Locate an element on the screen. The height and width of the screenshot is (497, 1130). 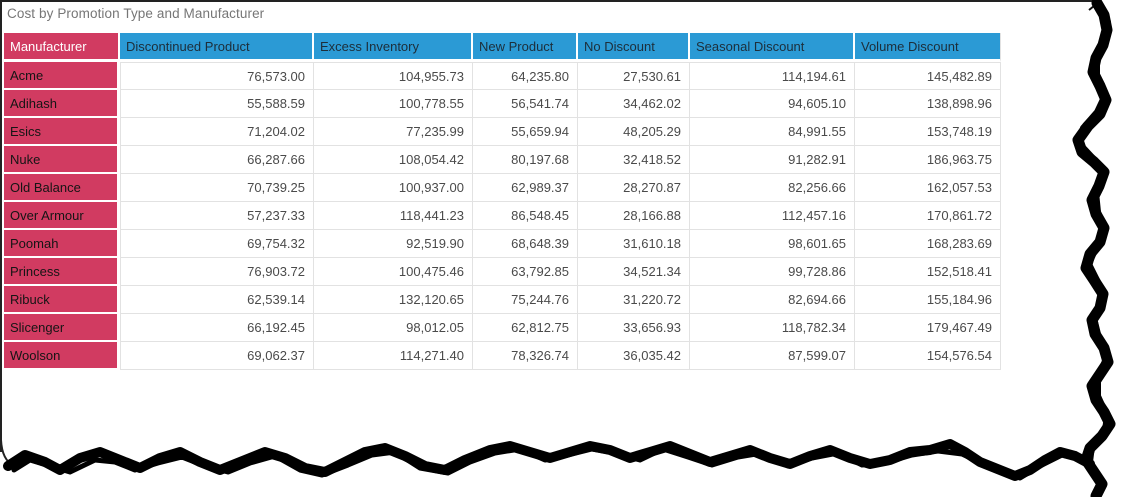
value-cell: 114,271.40 is located at coordinates (393, 356).